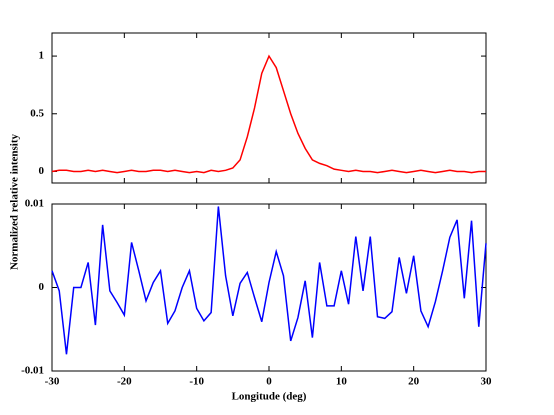 The height and width of the screenshot is (415, 554). I want to click on y-axis-label: Normalized relative intensity, so click(15, 201).